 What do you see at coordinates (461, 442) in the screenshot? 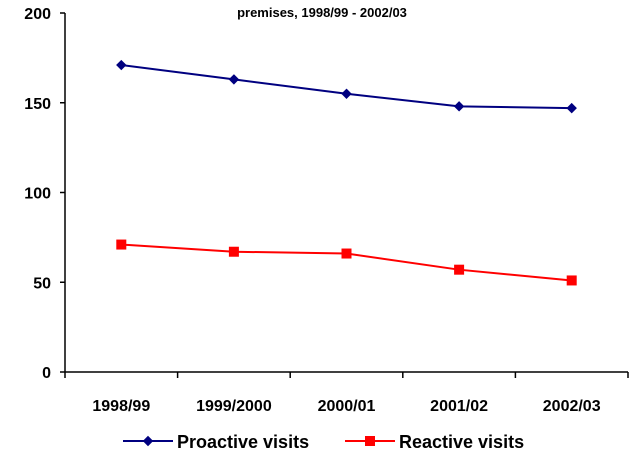
I see `legend-label-reactive: Reactive visits` at bounding box center [461, 442].